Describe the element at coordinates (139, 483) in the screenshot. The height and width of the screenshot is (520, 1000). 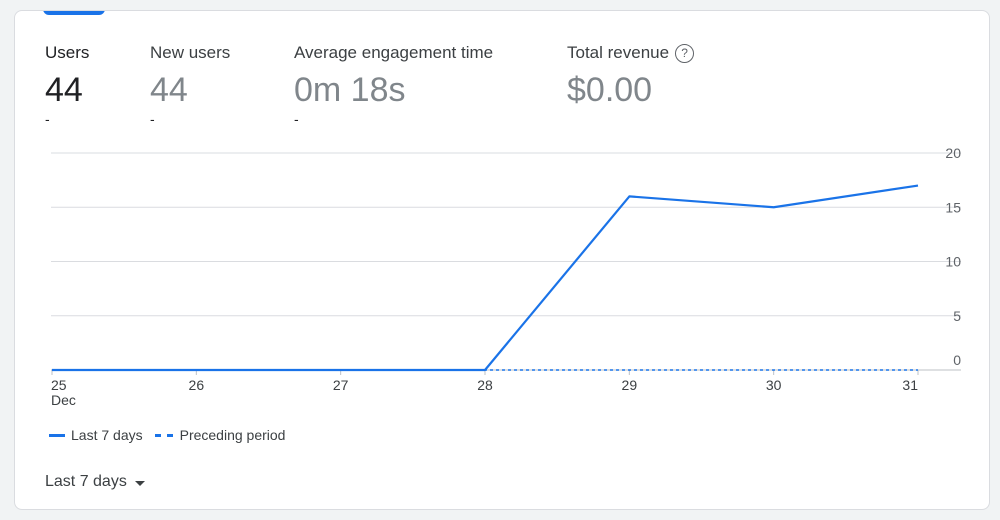
I see `caret-down-icon` at that location.